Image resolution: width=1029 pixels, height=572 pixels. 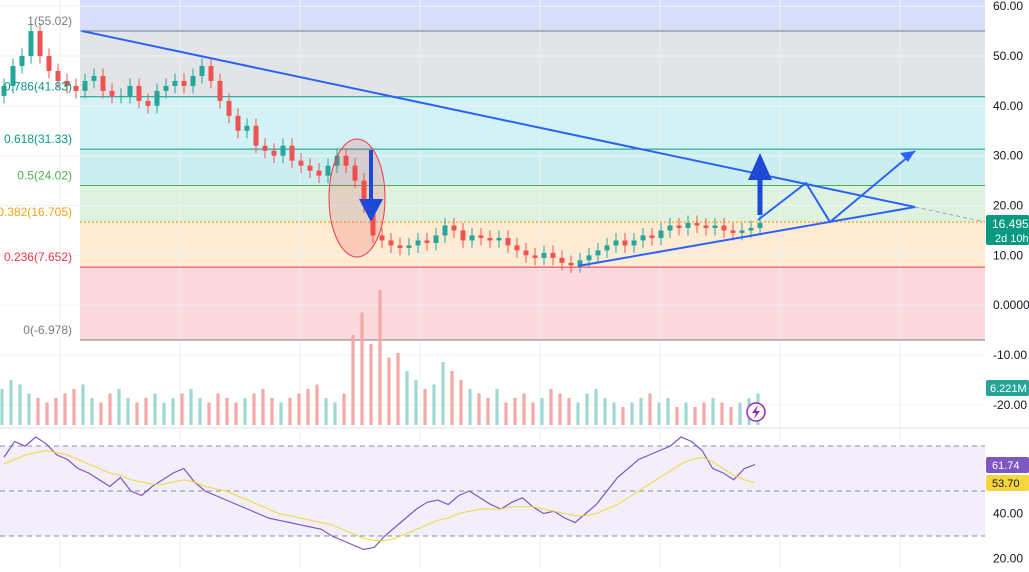 What do you see at coordinates (1006, 466) in the screenshot?
I see `rsi-value: 61.74` at bounding box center [1006, 466].